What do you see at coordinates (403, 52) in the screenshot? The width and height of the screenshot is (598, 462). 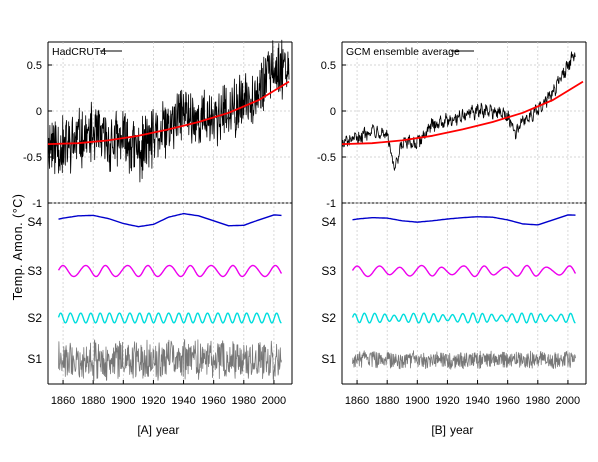 I see `panel-b-legend-label: GCM ensemble average` at bounding box center [403, 52].